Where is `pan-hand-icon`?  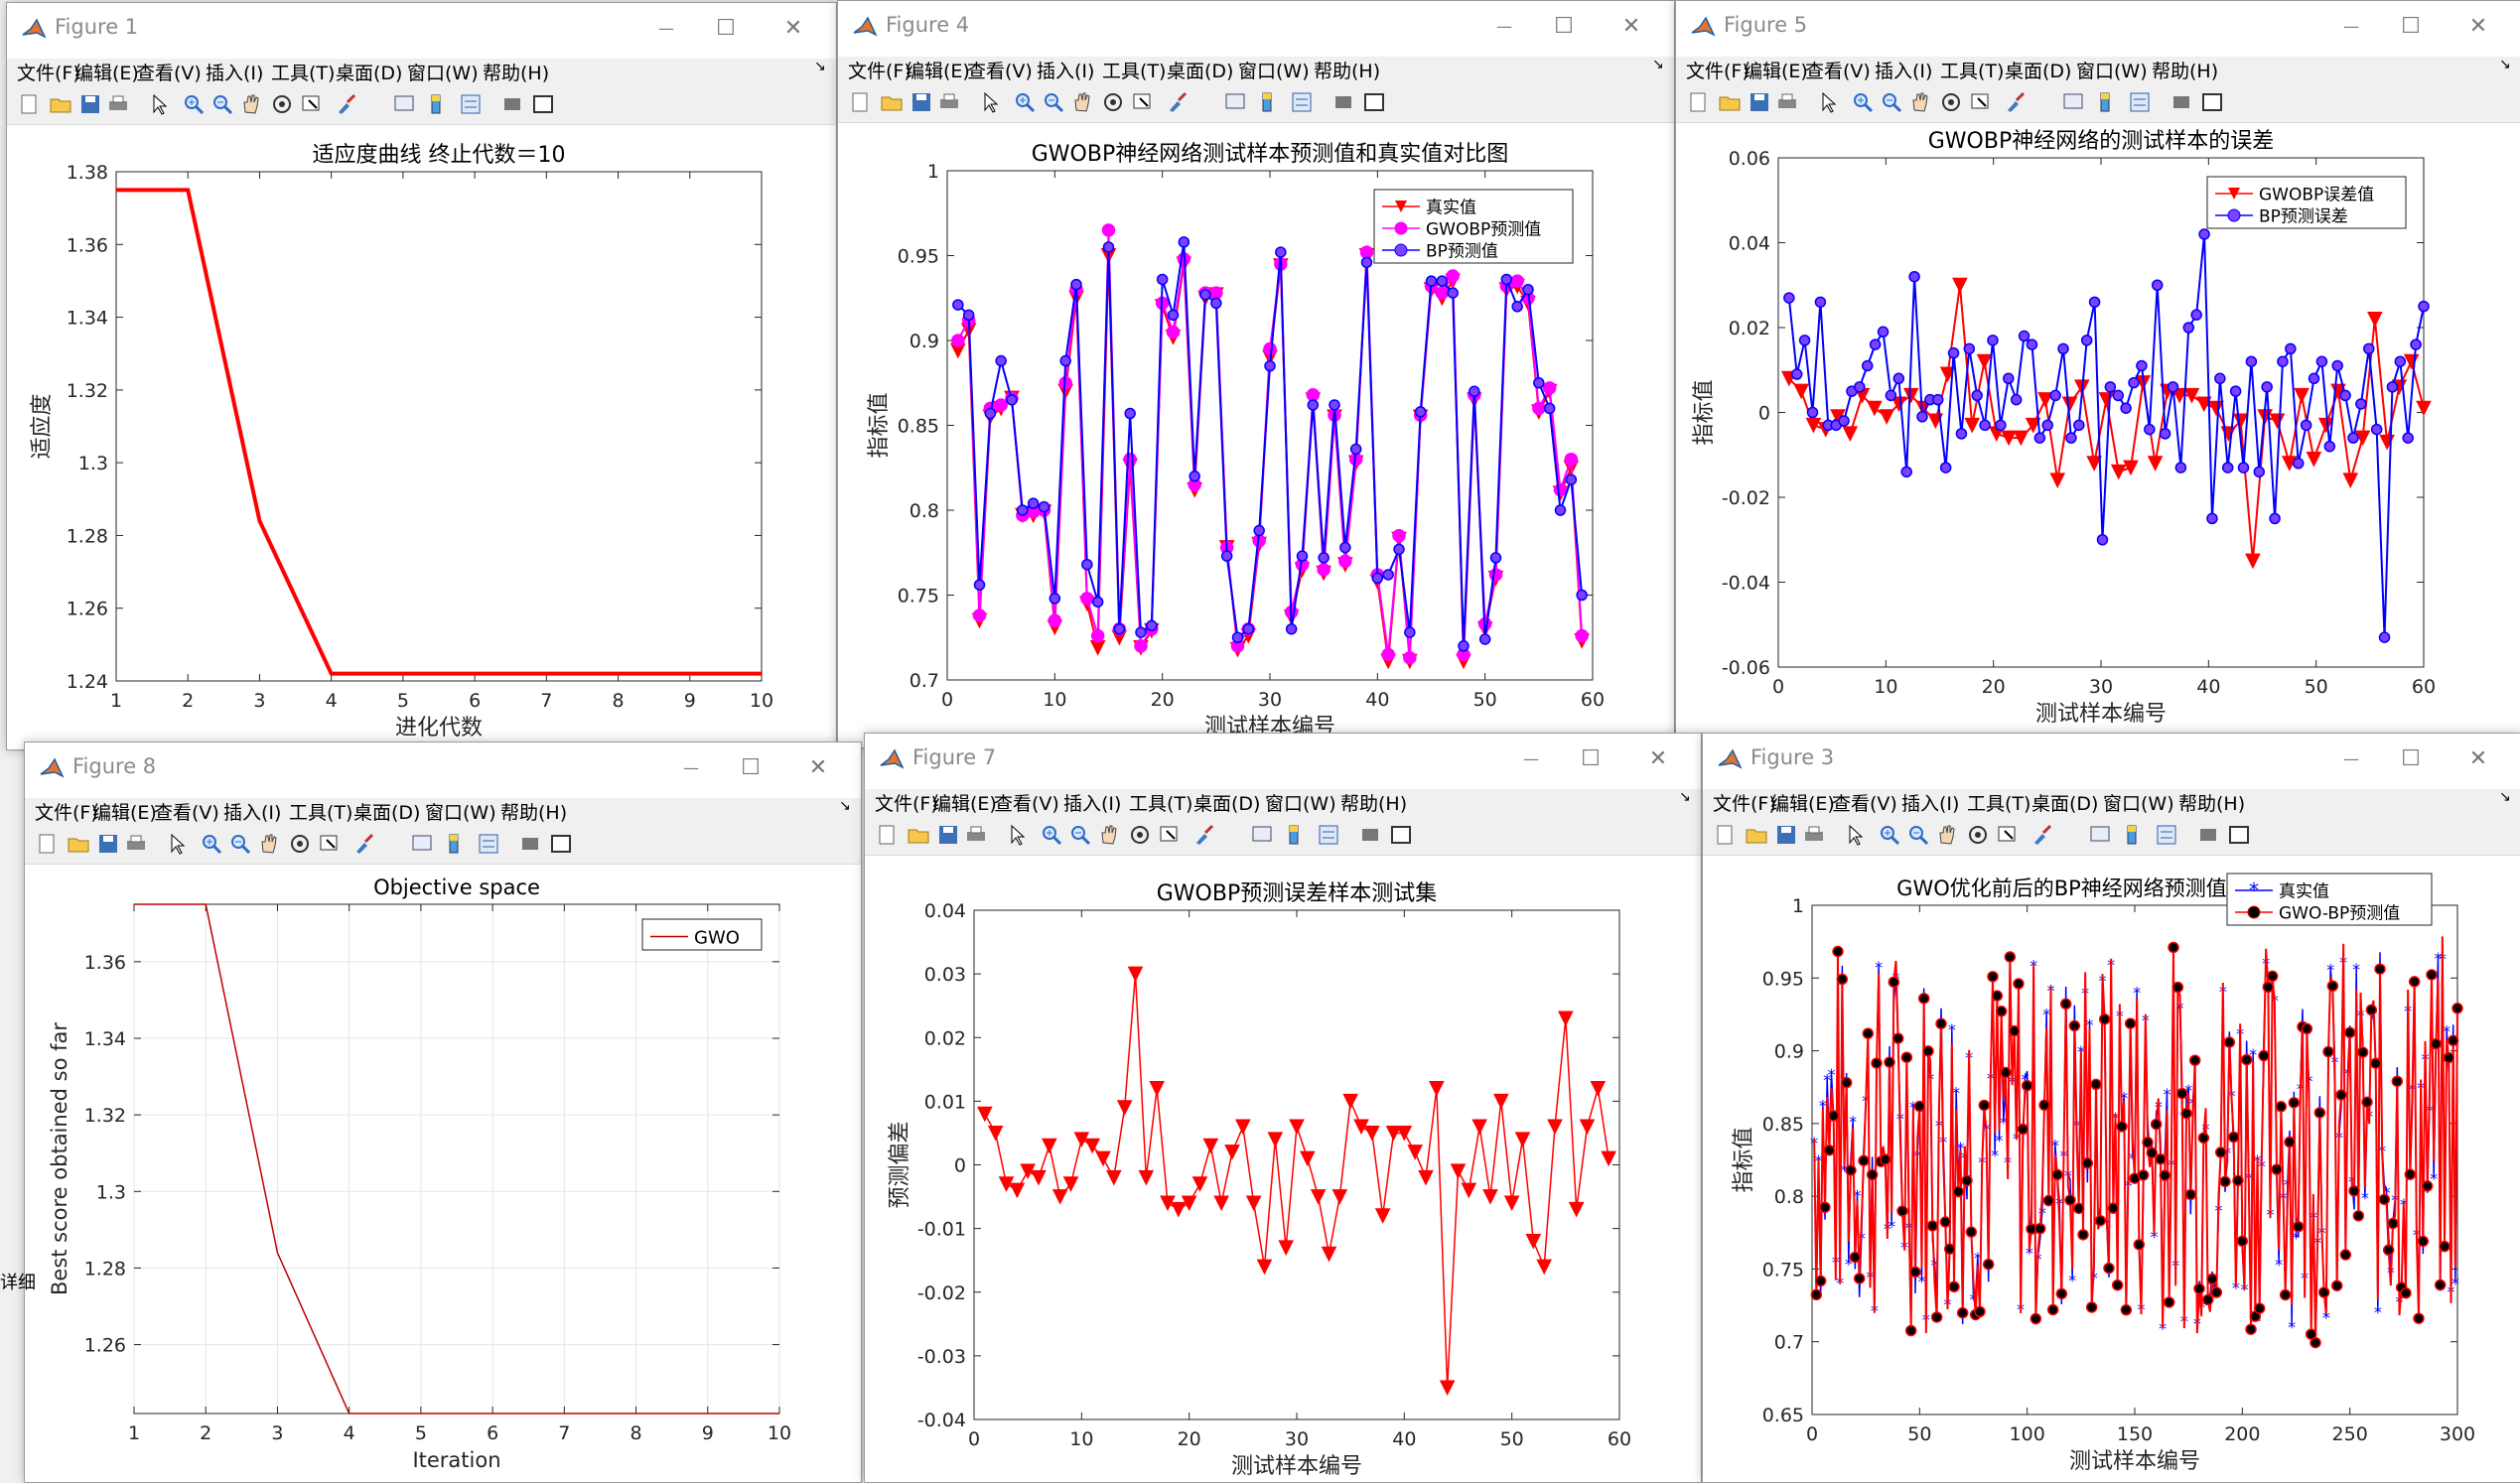
pan-hand-icon is located at coordinates (269, 844).